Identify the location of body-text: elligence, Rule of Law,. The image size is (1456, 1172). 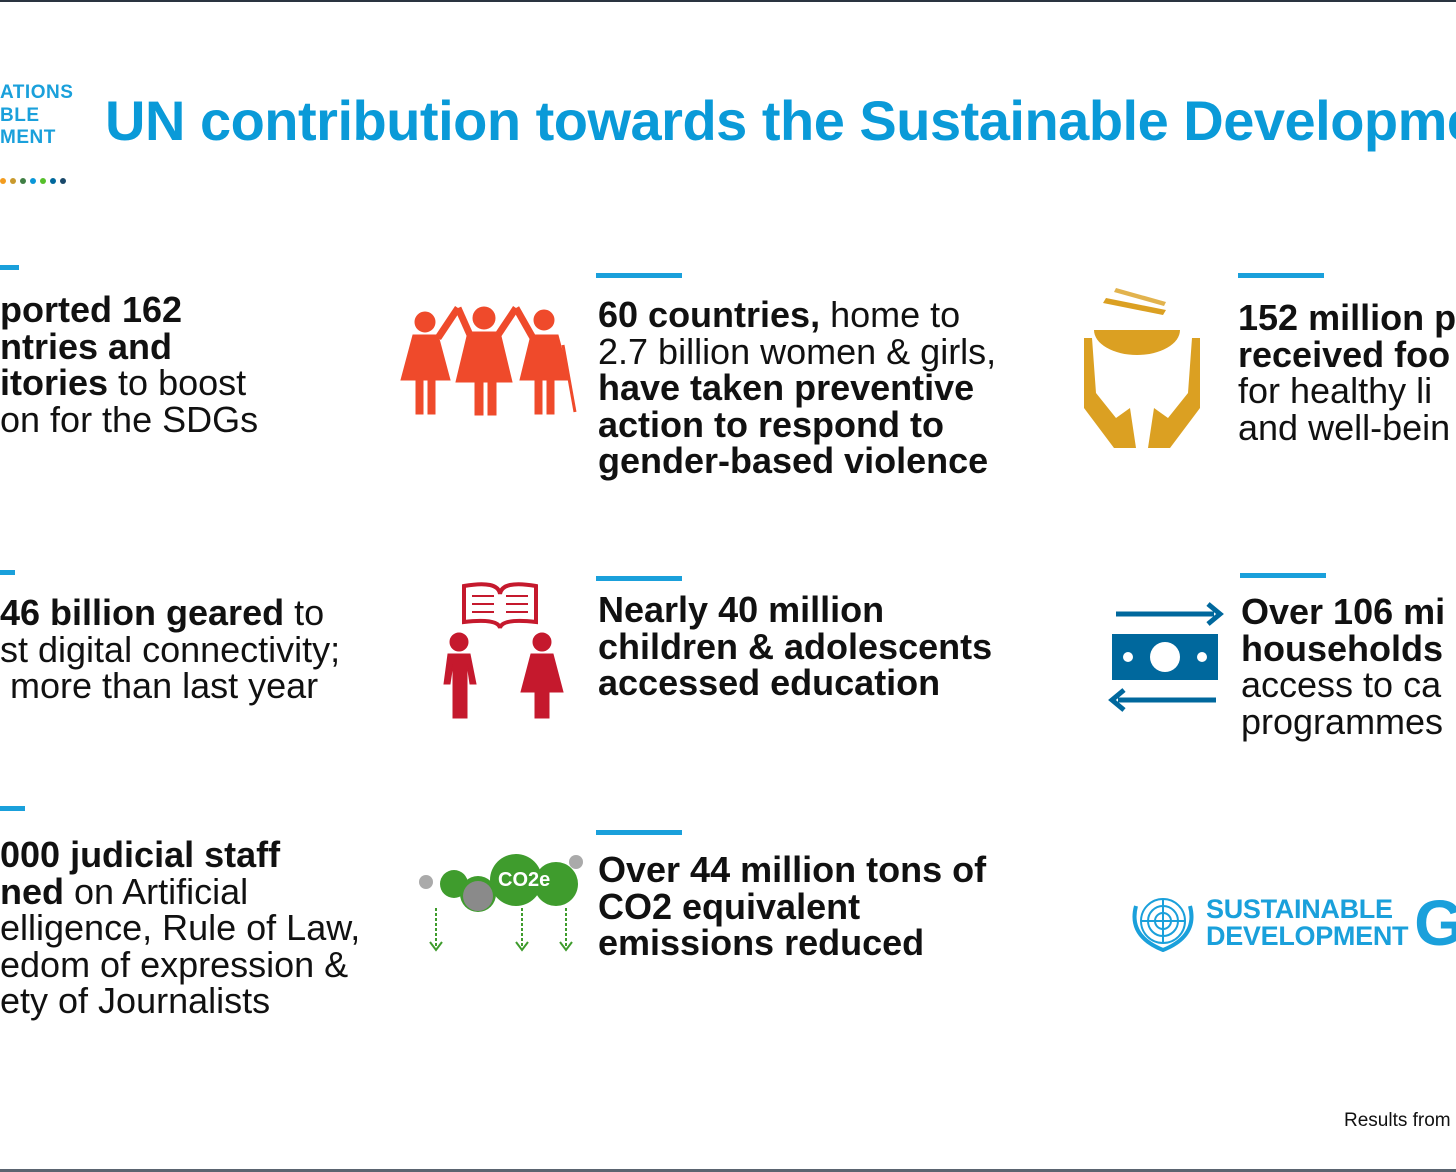
(180, 927).